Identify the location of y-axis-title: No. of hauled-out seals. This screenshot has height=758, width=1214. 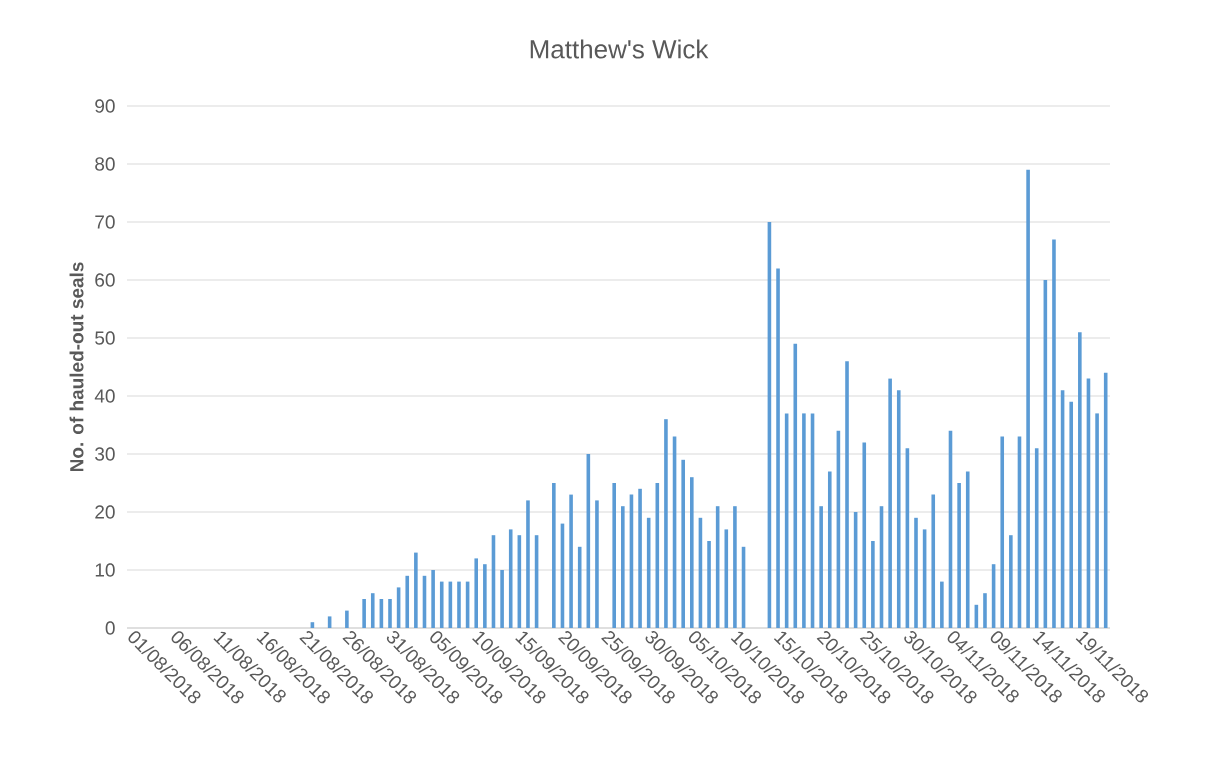
(76, 367).